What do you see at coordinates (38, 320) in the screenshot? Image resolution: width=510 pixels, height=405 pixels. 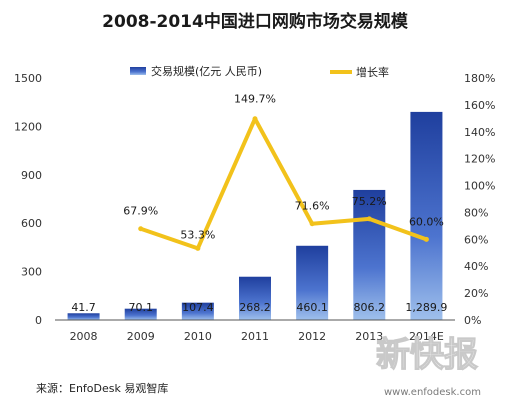 I see `left-axis-tick-label: 0` at bounding box center [38, 320].